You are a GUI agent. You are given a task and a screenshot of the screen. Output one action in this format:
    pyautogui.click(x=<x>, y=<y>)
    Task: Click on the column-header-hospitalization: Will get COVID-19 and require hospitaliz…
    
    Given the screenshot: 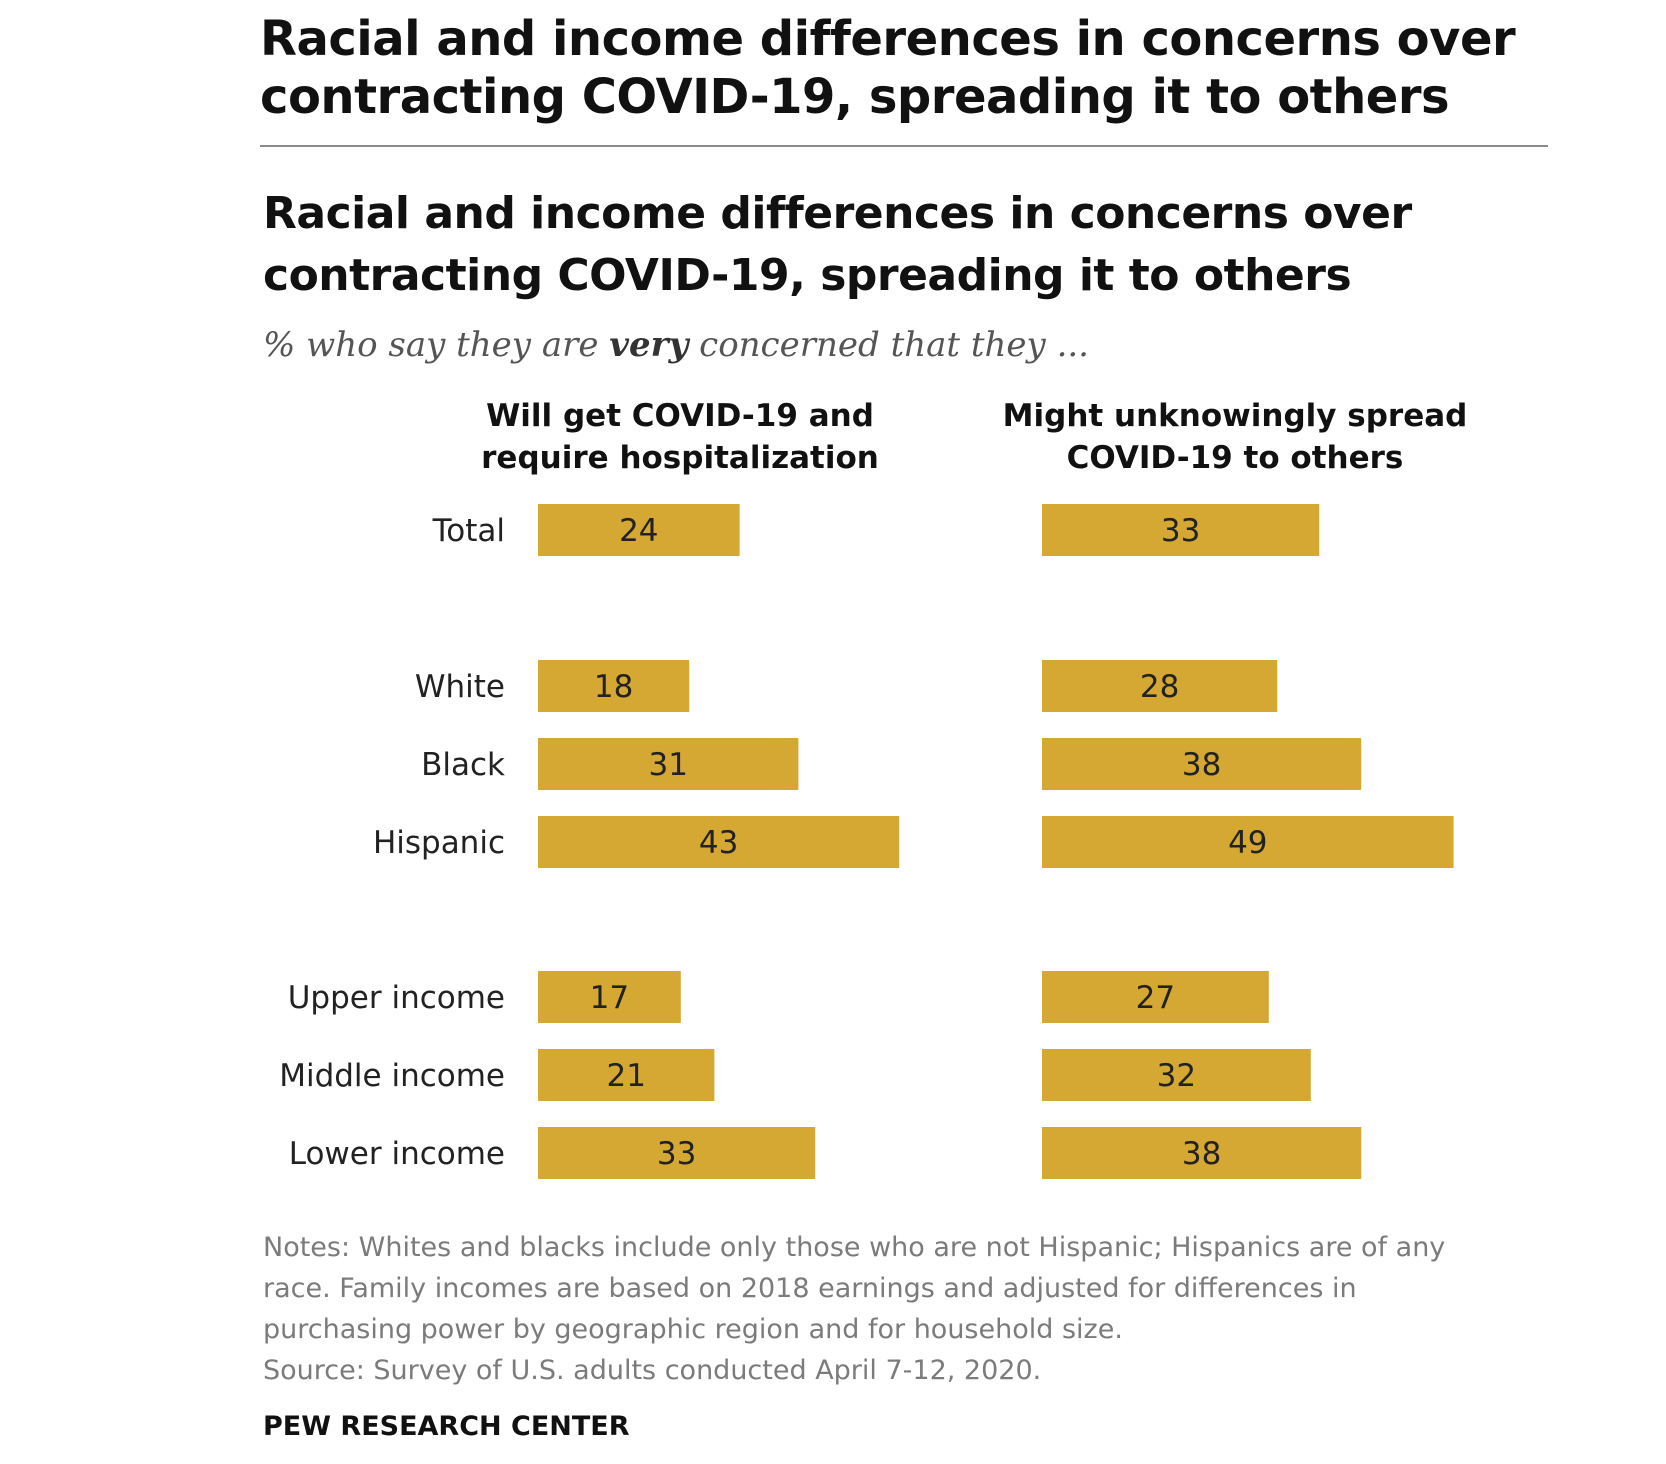 What is the action you would take?
    pyautogui.click(x=680, y=437)
    